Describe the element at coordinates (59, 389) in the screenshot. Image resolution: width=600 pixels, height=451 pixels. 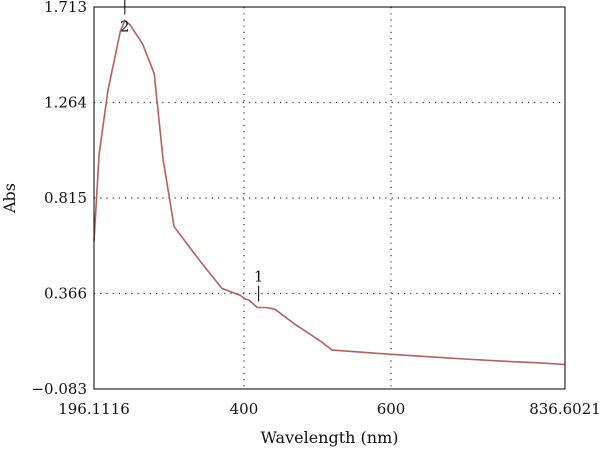
I see `y-tick-label: −0.083` at that location.